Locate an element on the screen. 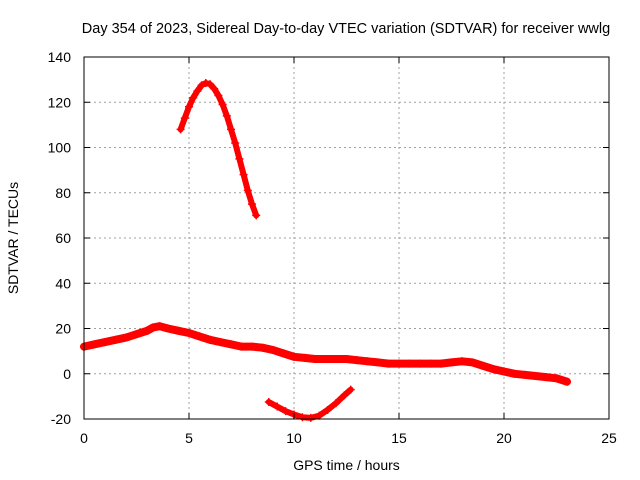  y-tick-label: 100 is located at coordinates (60, 148).